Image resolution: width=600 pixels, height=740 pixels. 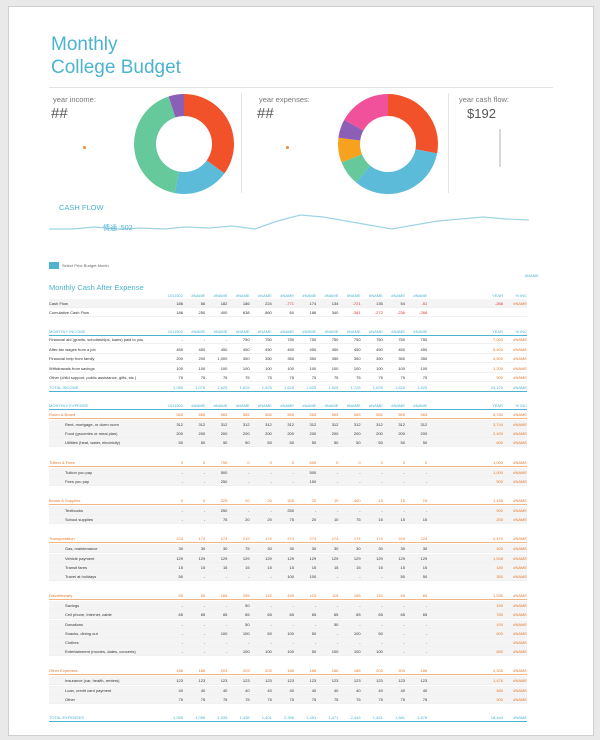 I want to click on row-label: TOTAL INCOME, so click(x=64, y=387).